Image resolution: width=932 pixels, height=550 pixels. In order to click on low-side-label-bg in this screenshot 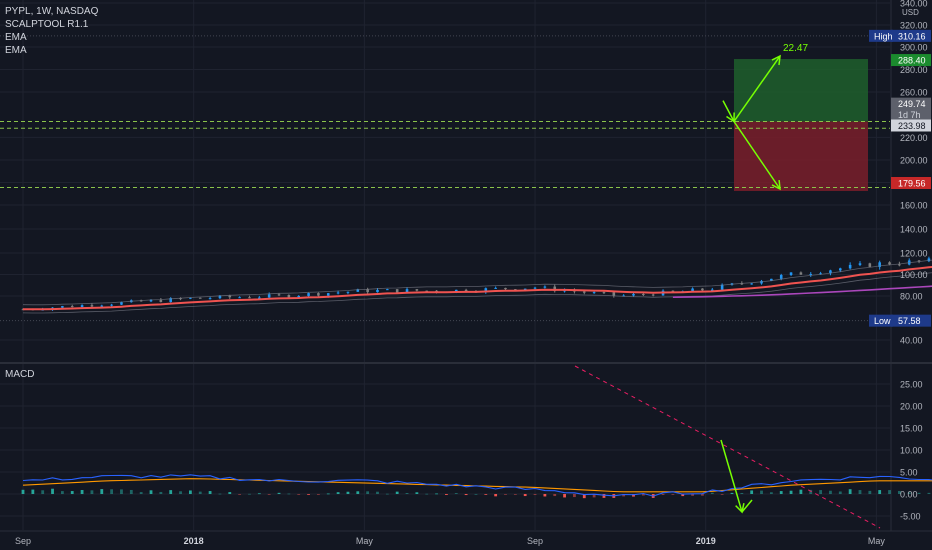, I will do `click(881, 320)`.